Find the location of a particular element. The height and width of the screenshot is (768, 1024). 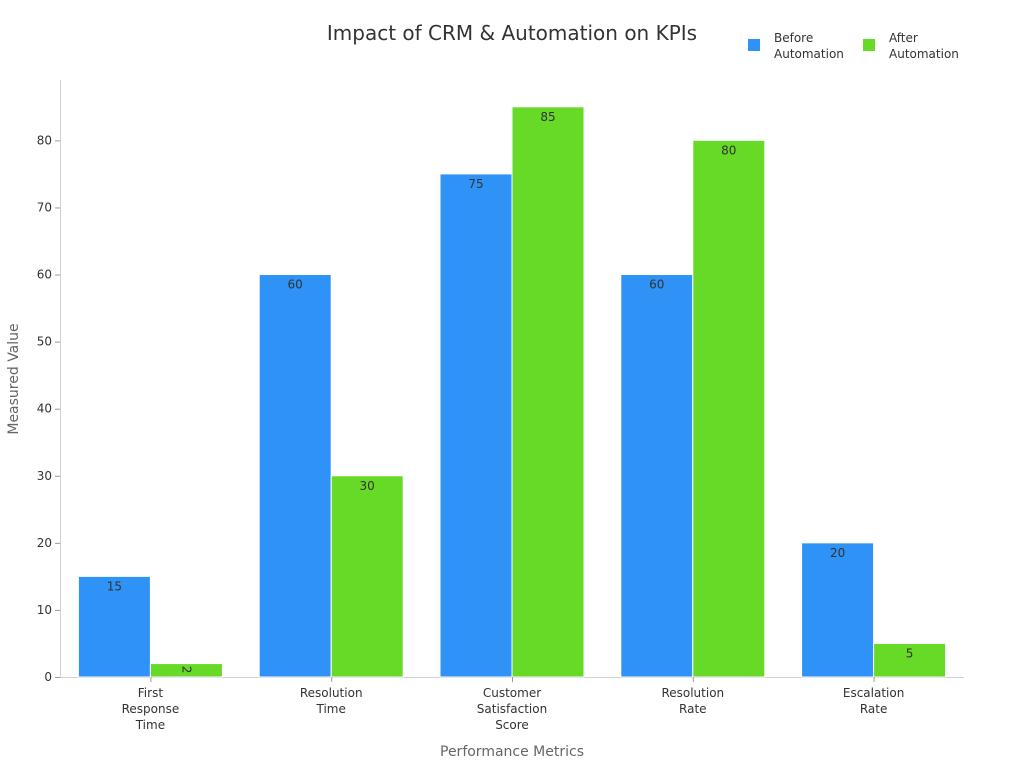

y-axis-title: Measured Value is located at coordinates (14, 378).